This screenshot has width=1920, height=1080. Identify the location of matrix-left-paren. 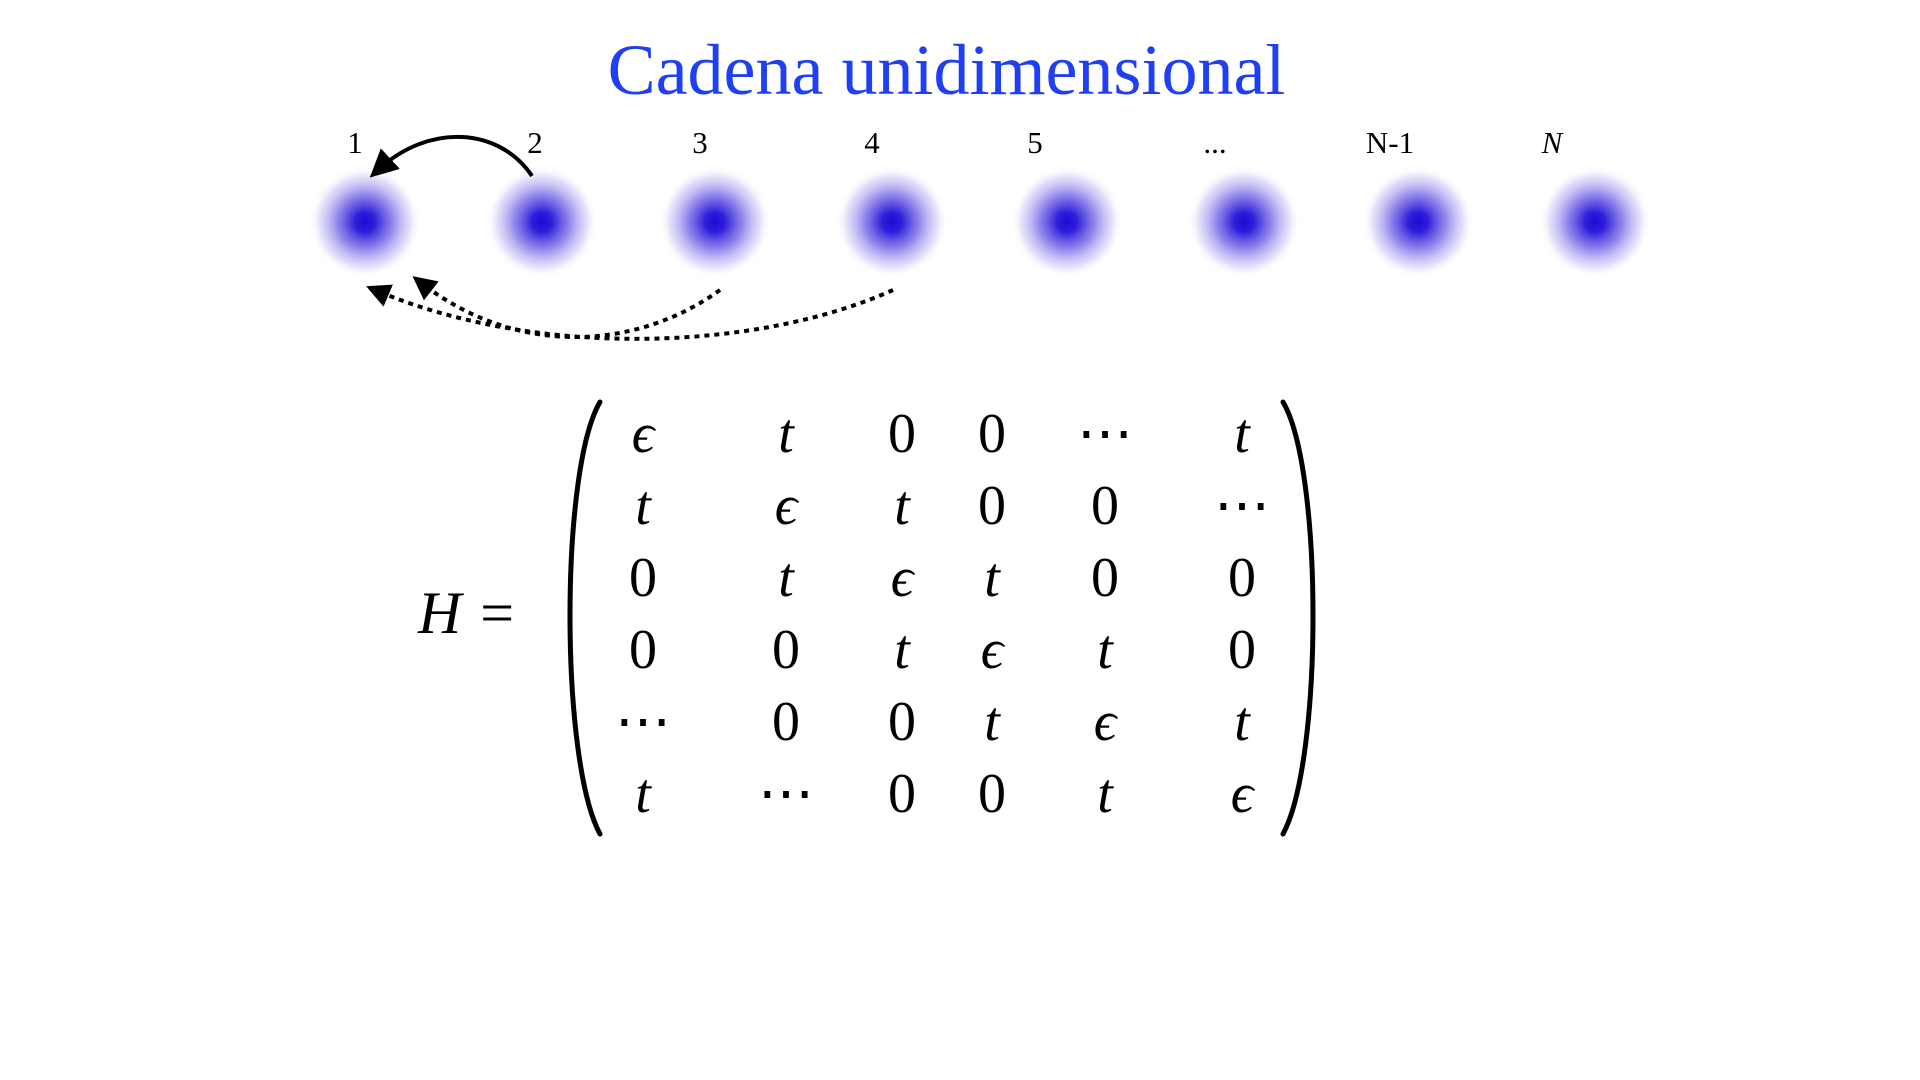
(585, 618).